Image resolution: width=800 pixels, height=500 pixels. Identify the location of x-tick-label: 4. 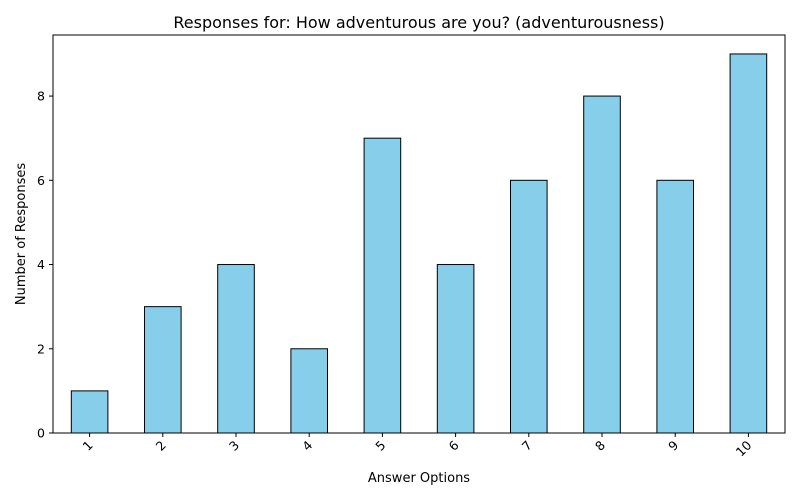
(307, 445).